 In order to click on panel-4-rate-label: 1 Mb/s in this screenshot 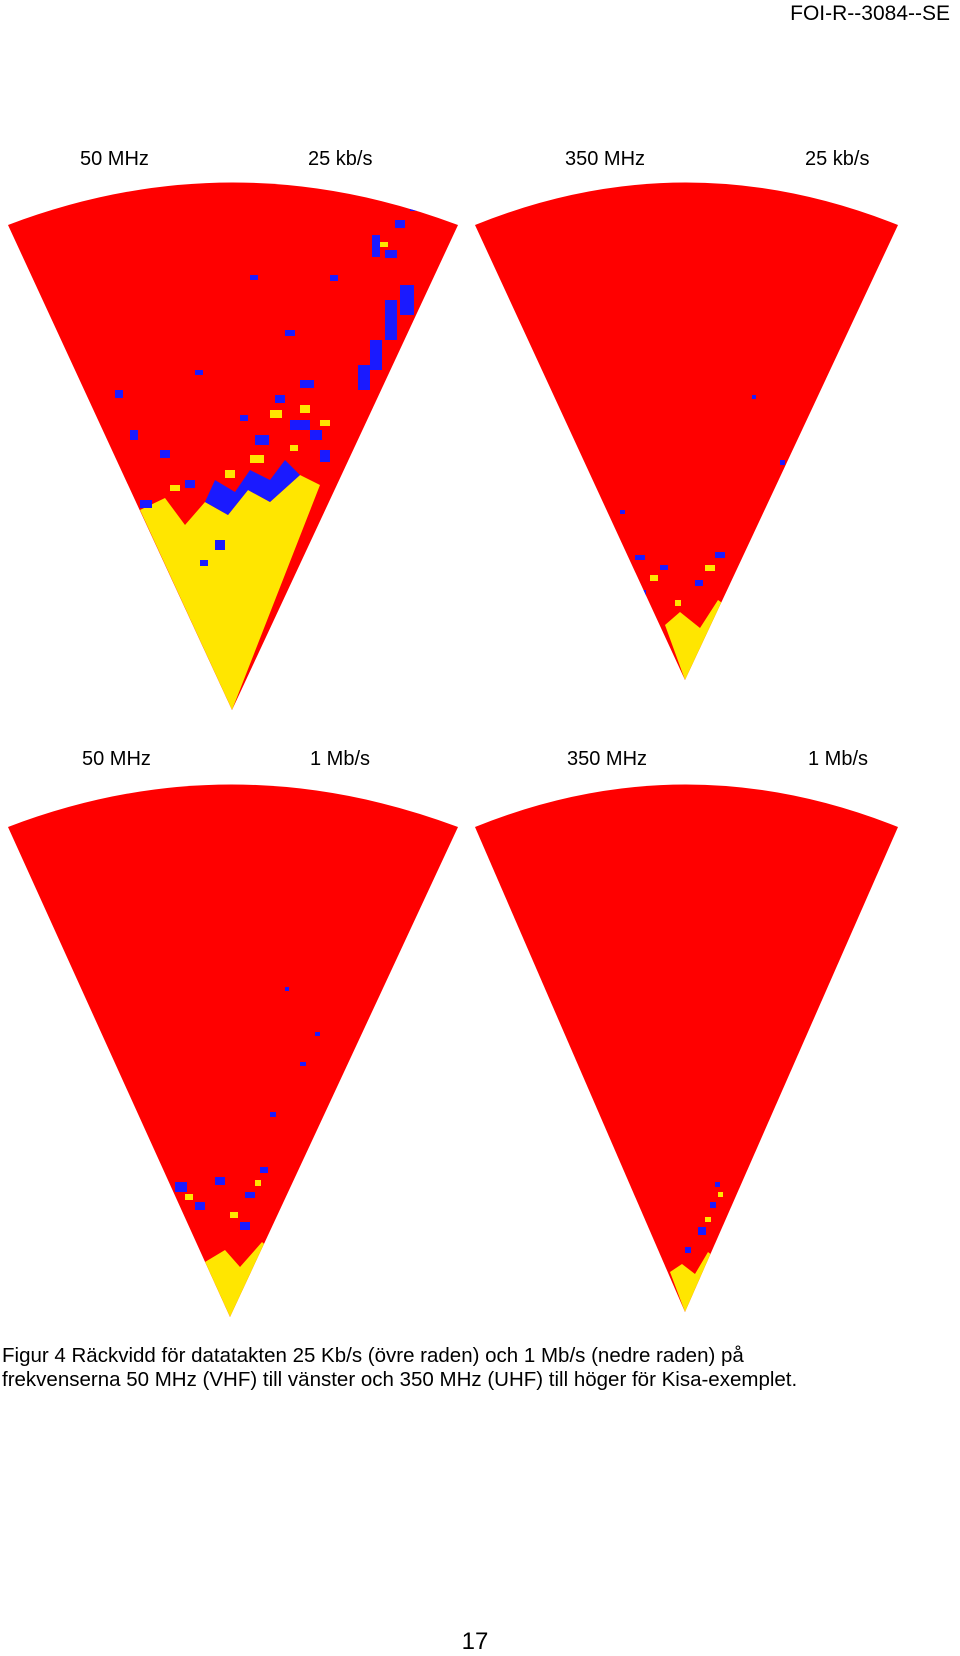, I will do `click(838, 759)`.